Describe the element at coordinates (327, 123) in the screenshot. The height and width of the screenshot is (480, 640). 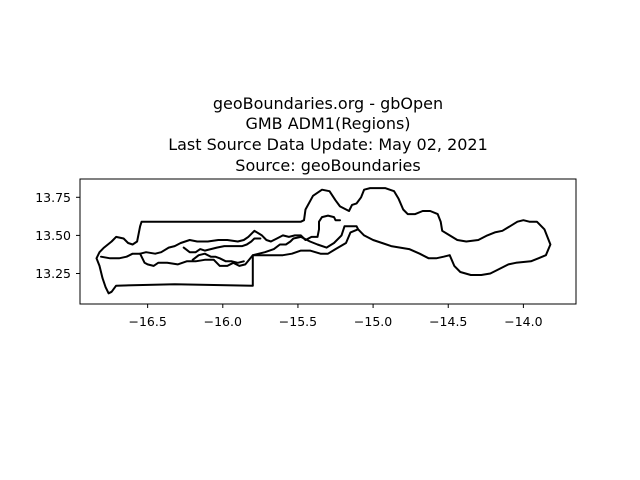
I see `title-line-region-level: GMB ADM1(Regions)` at that location.